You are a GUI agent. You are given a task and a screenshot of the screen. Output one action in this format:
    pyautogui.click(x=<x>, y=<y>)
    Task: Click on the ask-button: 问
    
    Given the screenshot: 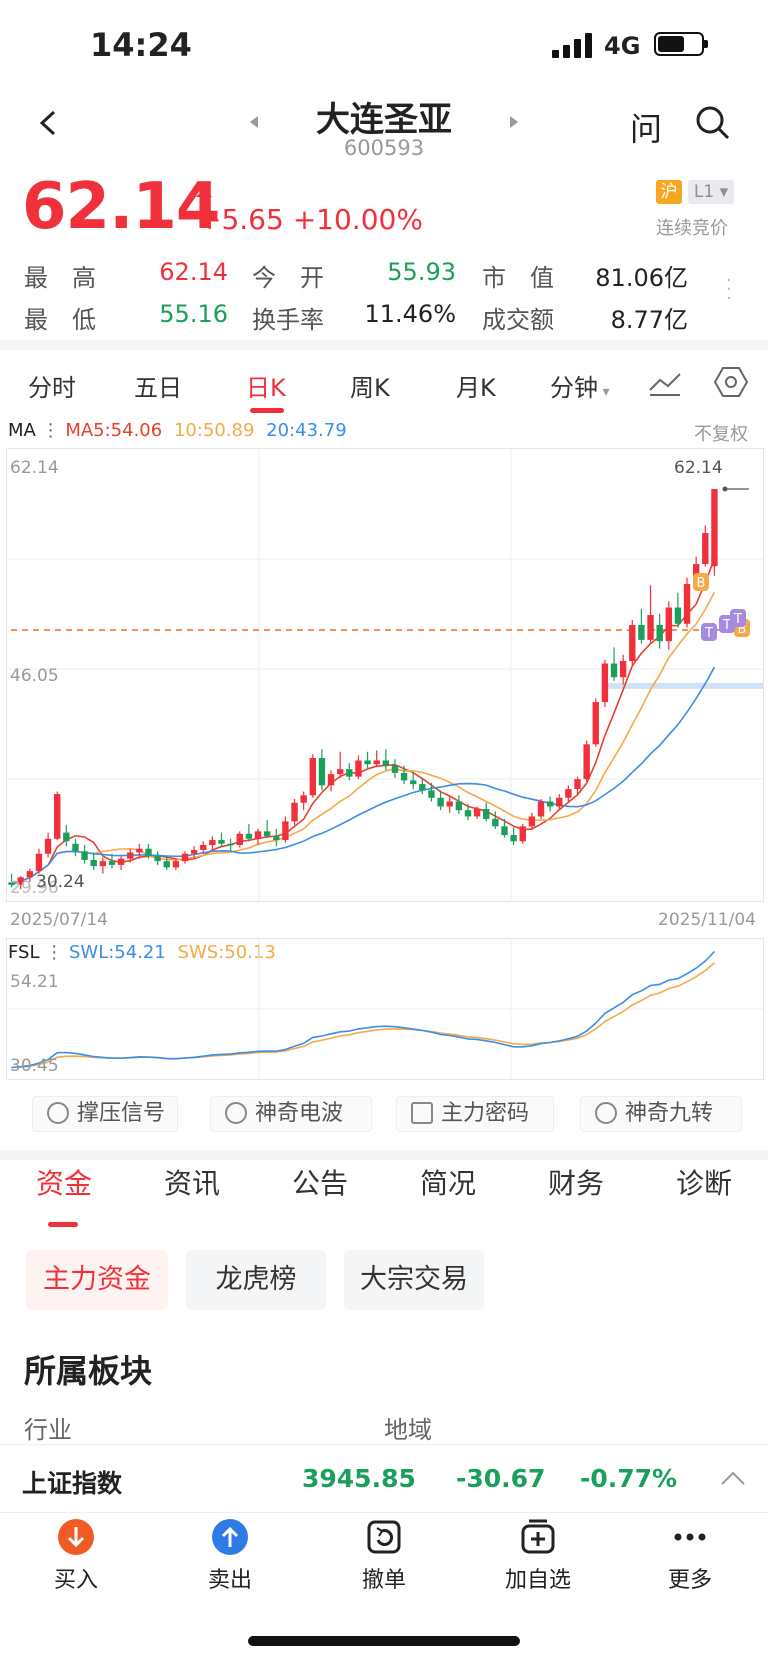 What is the action you would take?
    pyautogui.click(x=646, y=129)
    